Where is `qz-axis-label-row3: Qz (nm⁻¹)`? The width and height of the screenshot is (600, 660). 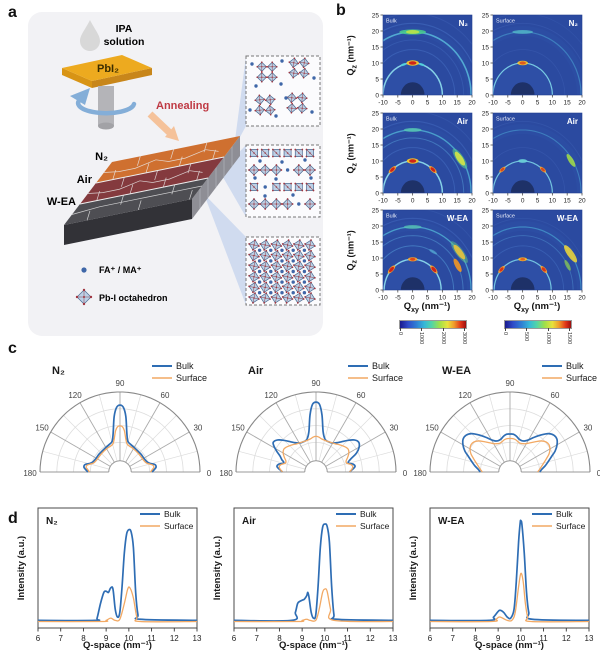
qz-axis-label-row3: Qz (nm⁻¹) is located at coordinates (352, 250).